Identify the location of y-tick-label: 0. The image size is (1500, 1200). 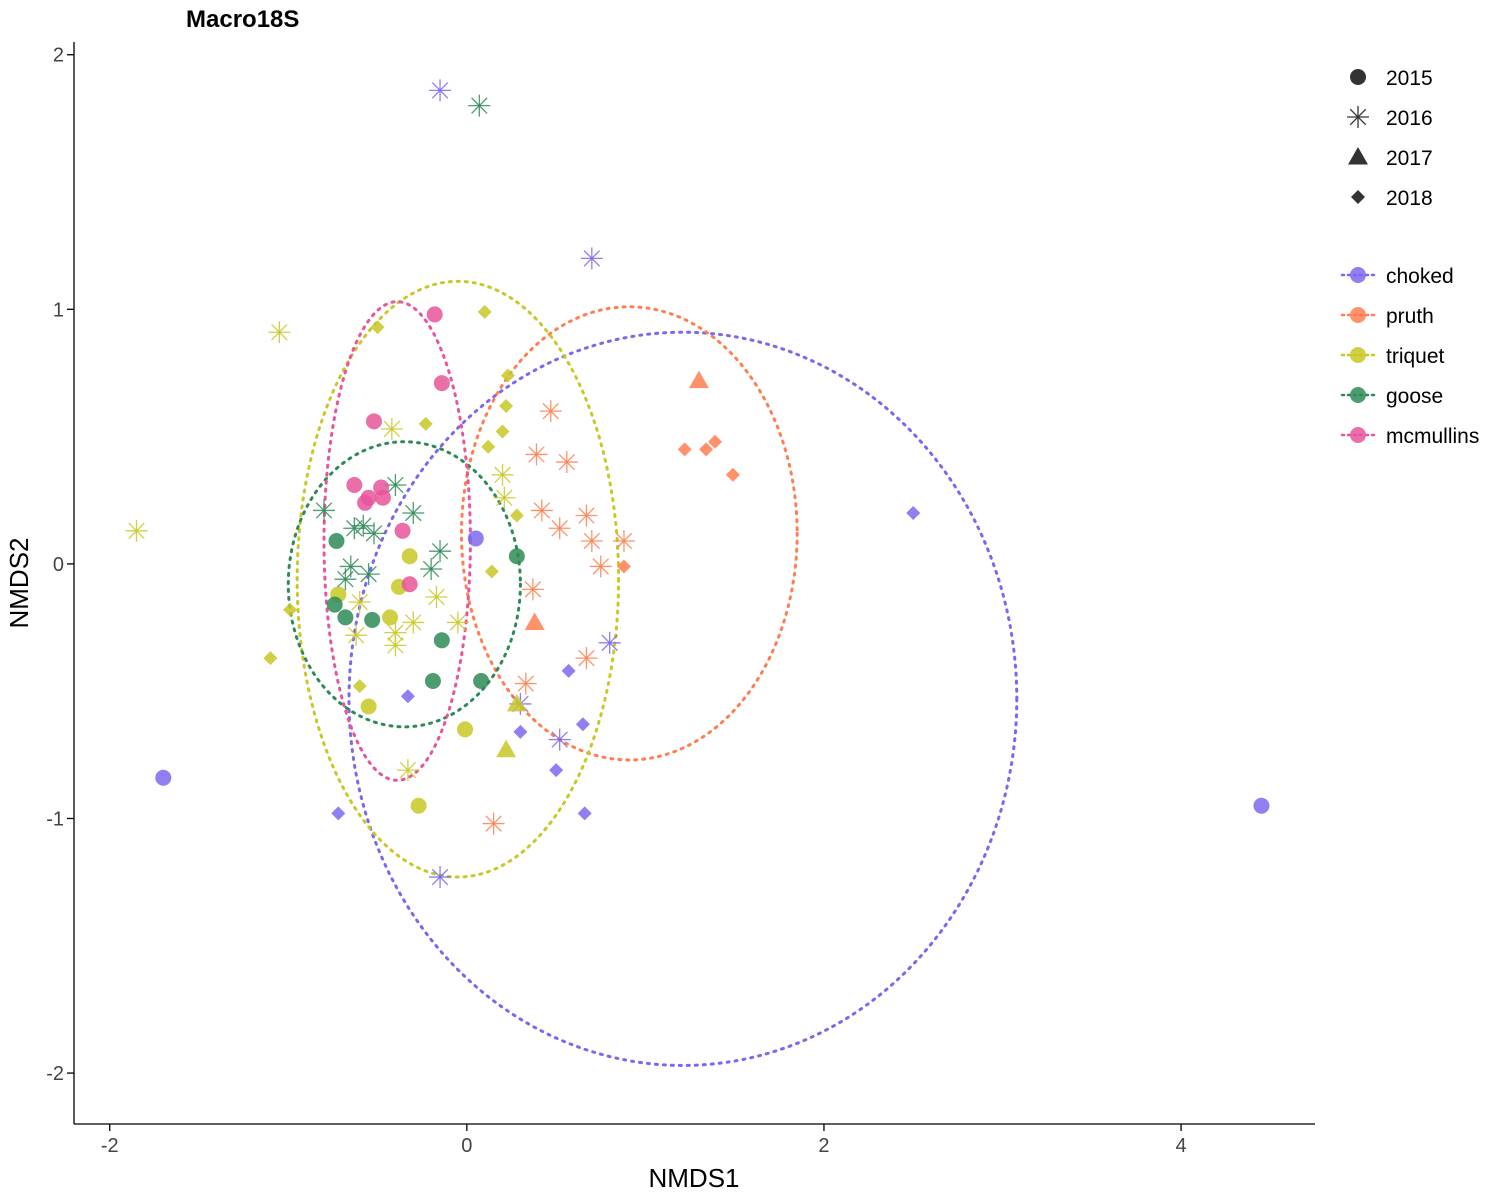
(58, 565).